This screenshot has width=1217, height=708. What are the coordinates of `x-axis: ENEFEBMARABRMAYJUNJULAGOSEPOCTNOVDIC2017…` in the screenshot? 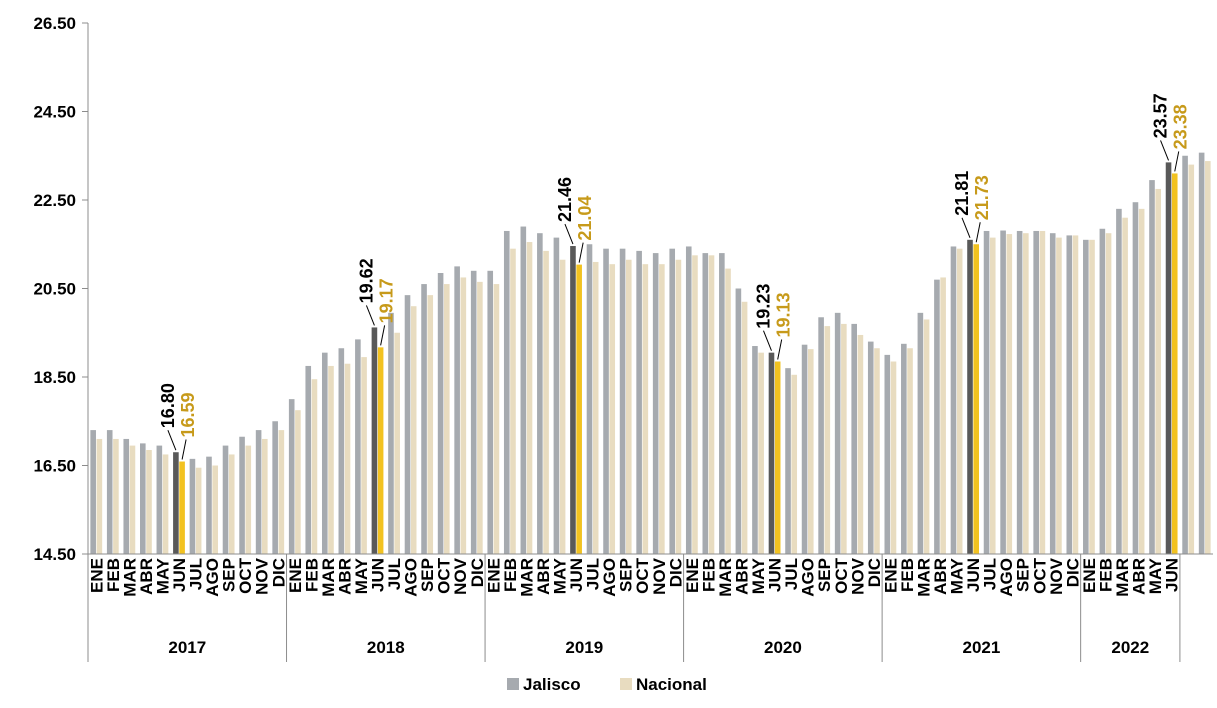 It's located at (650, 607).